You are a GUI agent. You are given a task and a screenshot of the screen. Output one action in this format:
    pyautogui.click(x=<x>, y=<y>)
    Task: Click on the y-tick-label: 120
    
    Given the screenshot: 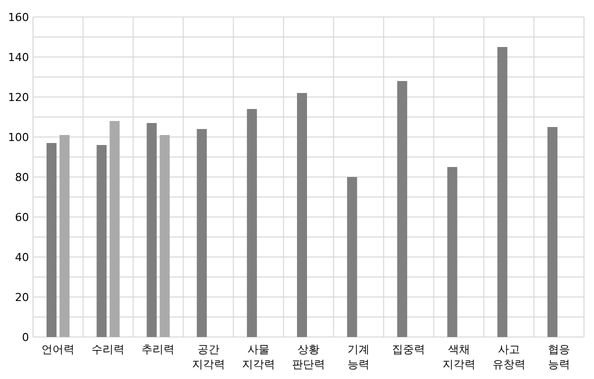 What is the action you would take?
    pyautogui.click(x=18, y=97)
    